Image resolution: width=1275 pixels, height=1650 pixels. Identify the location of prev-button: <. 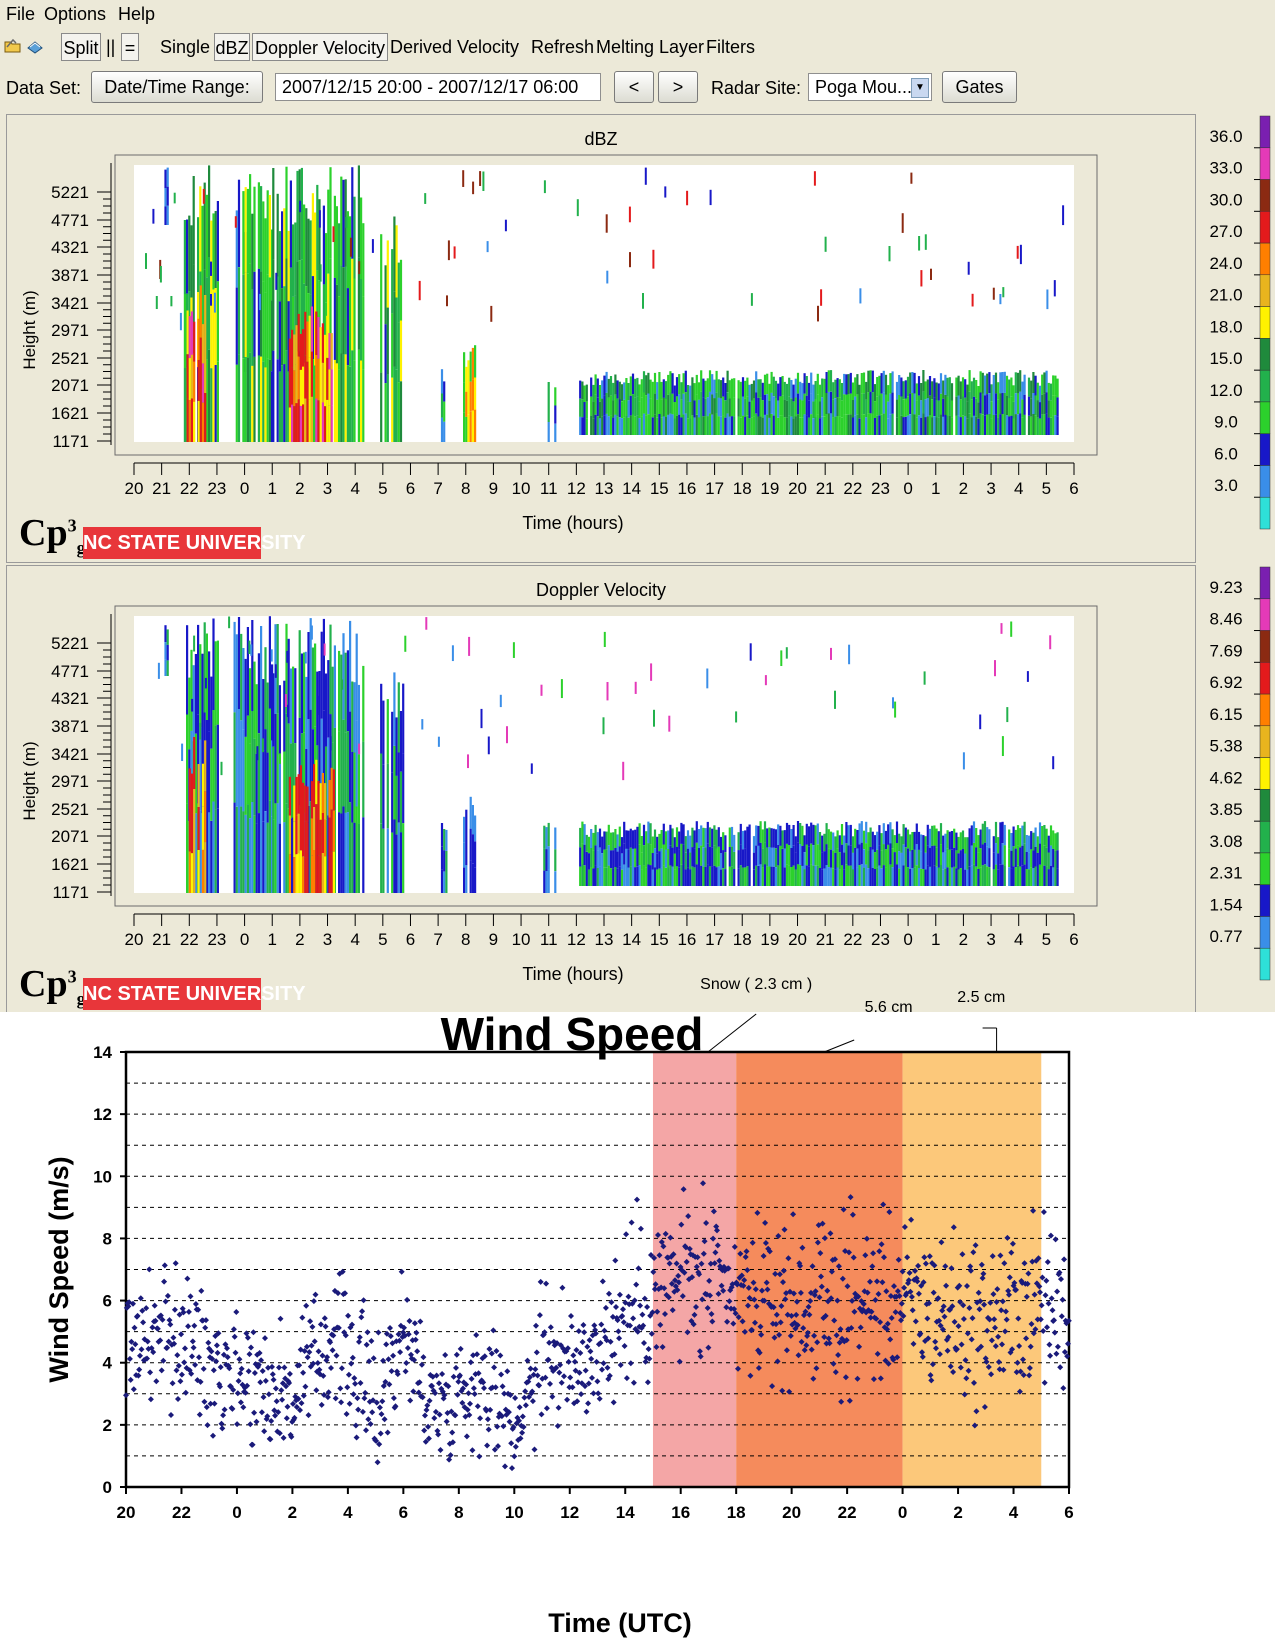
(634, 87).